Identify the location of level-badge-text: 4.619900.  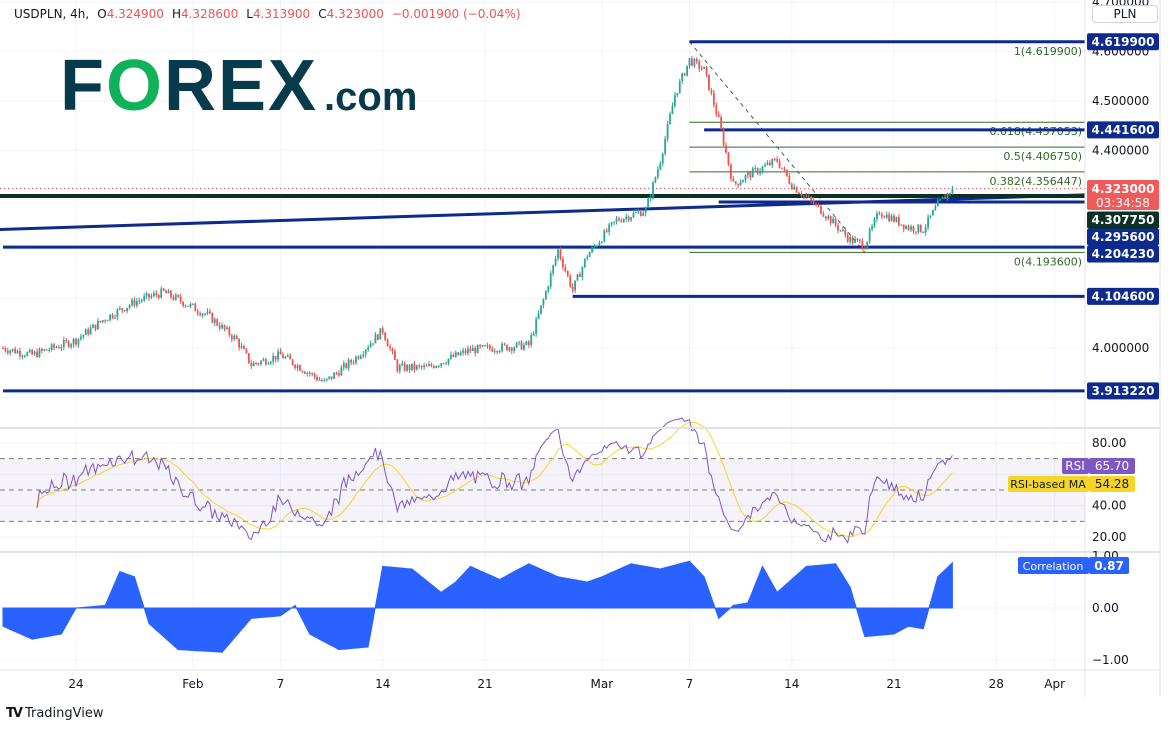
(1122, 42).